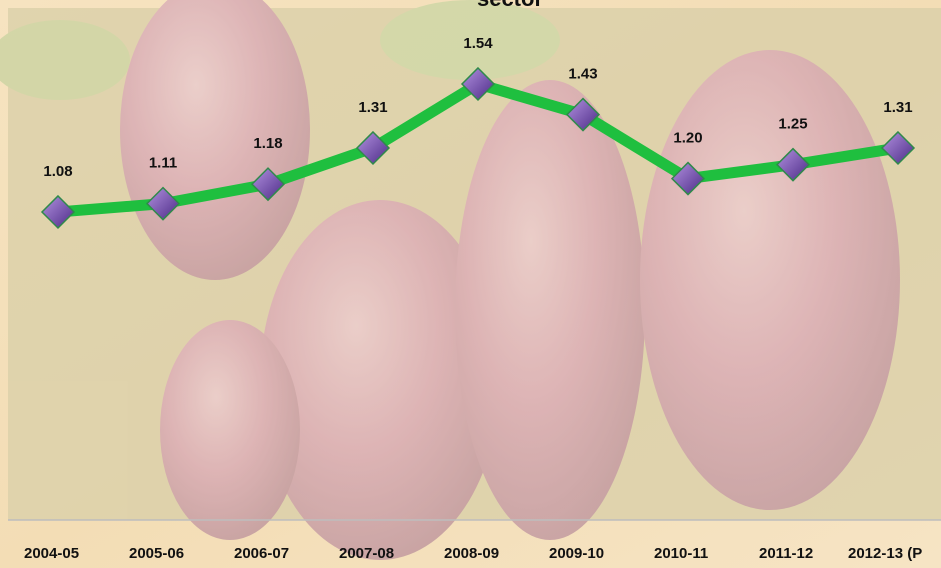  I want to click on data-label: 1.08, so click(57, 171).